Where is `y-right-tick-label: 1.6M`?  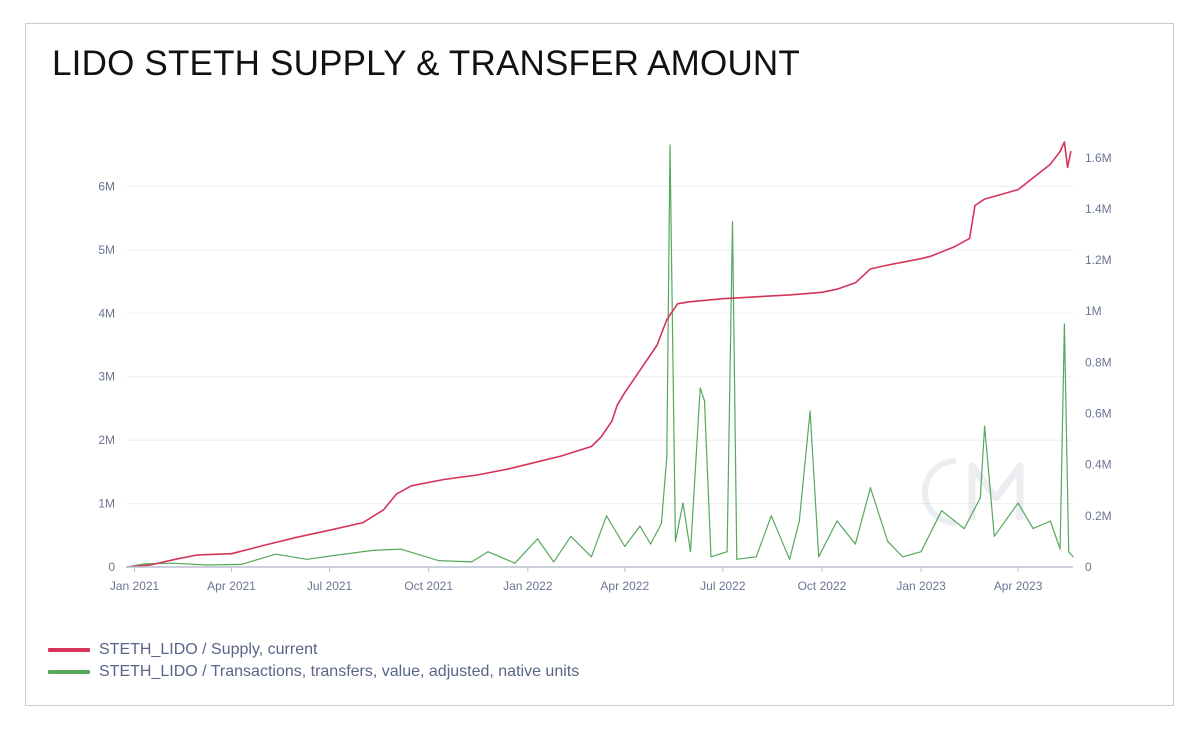 y-right-tick-label: 1.6M is located at coordinates (1098, 158).